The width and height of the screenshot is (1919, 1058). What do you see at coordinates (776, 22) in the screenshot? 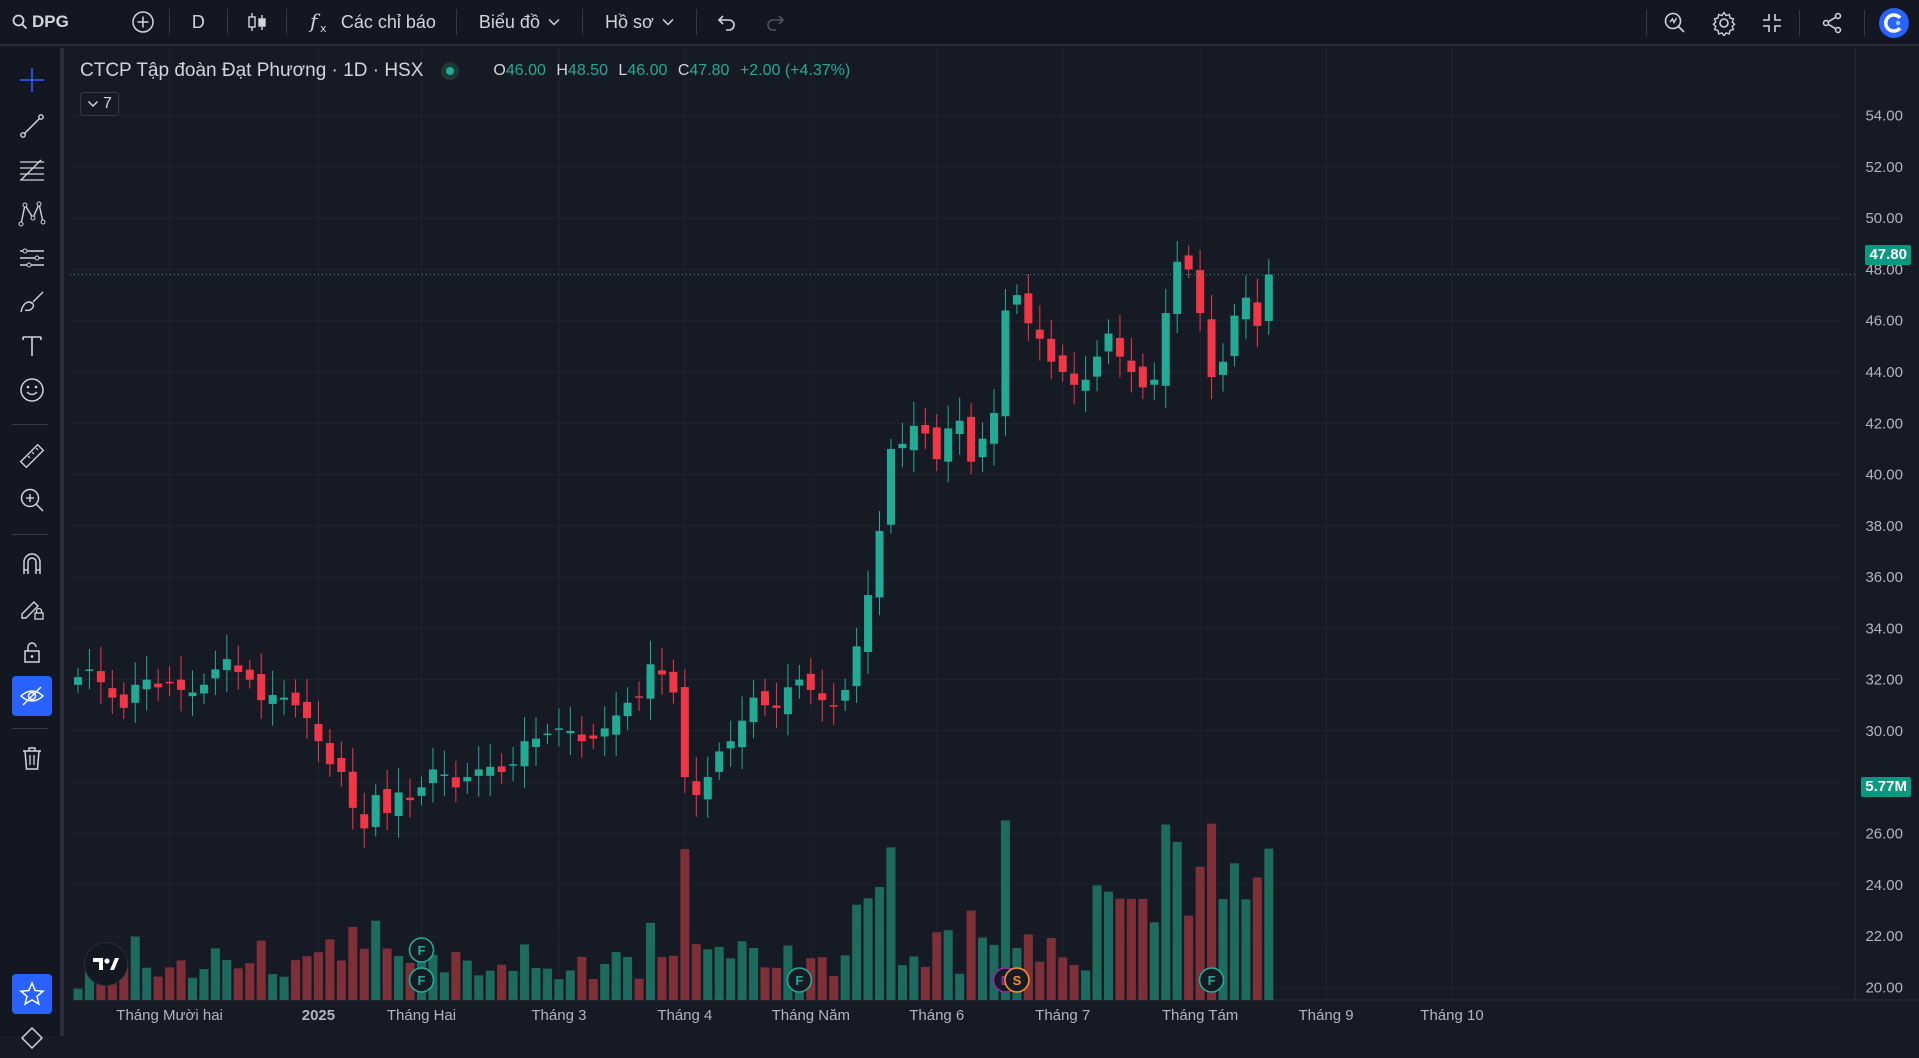
I see `redo-button` at bounding box center [776, 22].